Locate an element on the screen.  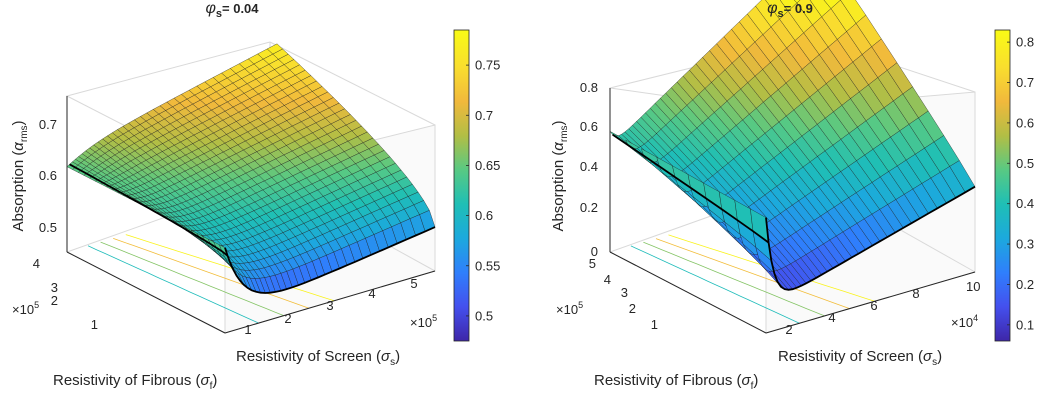
colorbar-tick-label: 0.55 is located at coordinates (487, 265).